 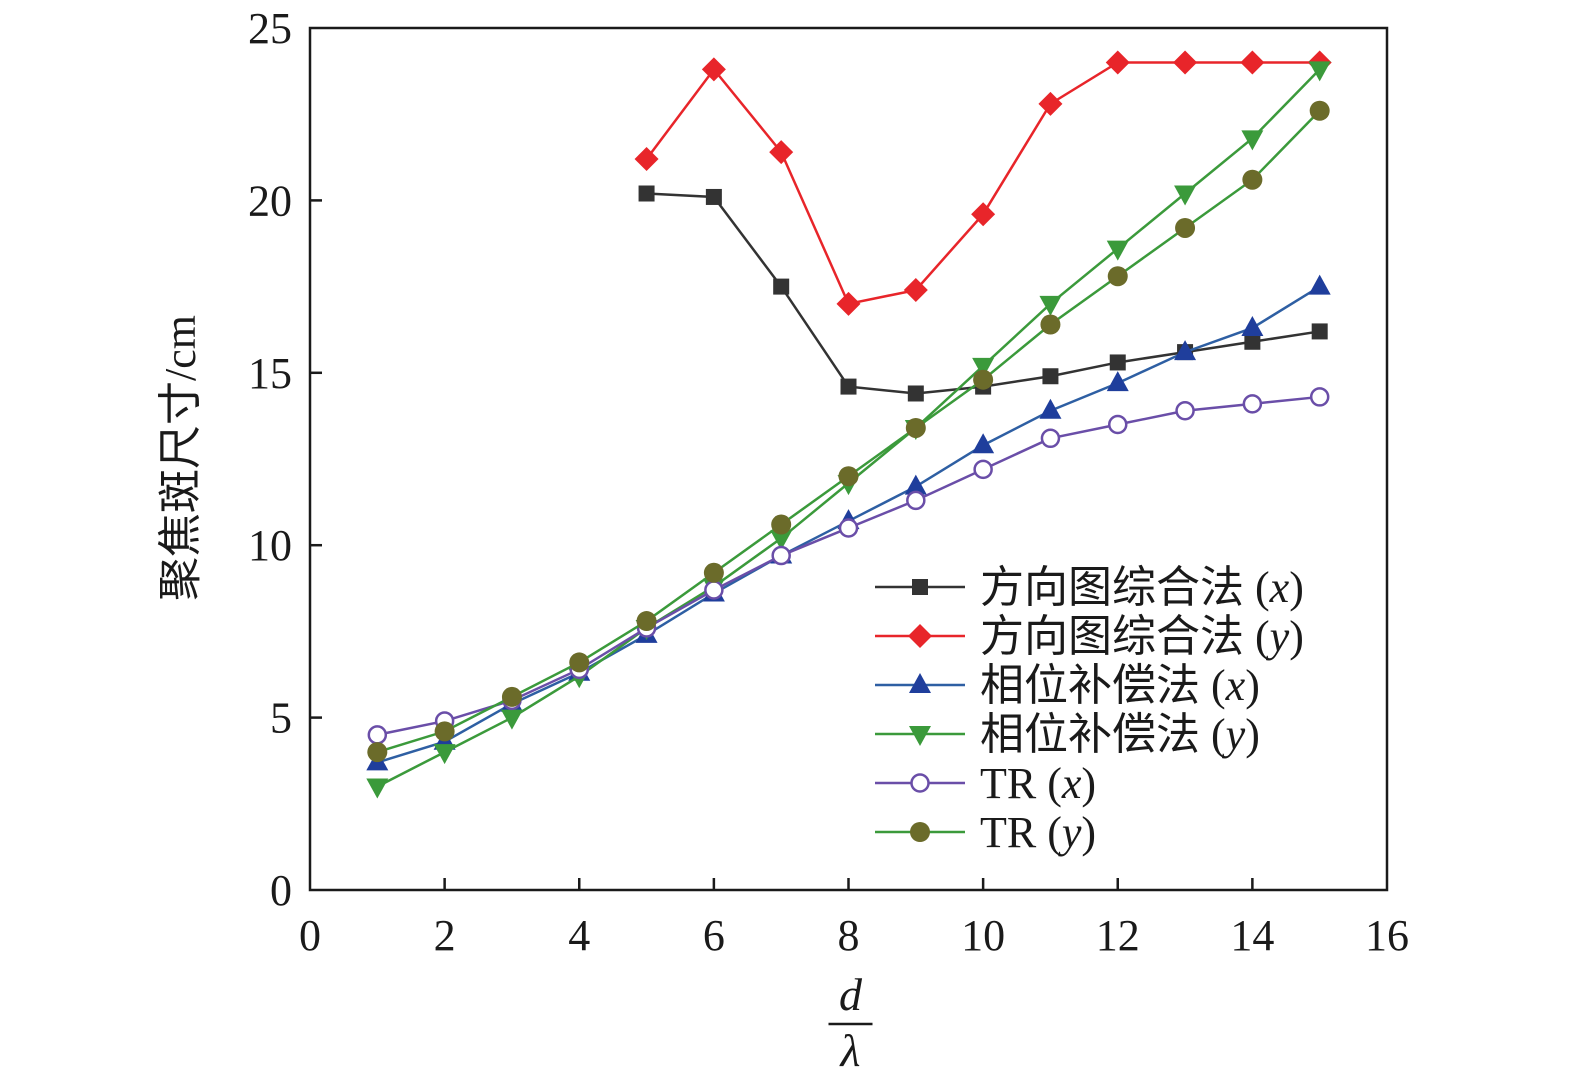 I want to click on x-tick-label: 6, so click(x=714, y=935).